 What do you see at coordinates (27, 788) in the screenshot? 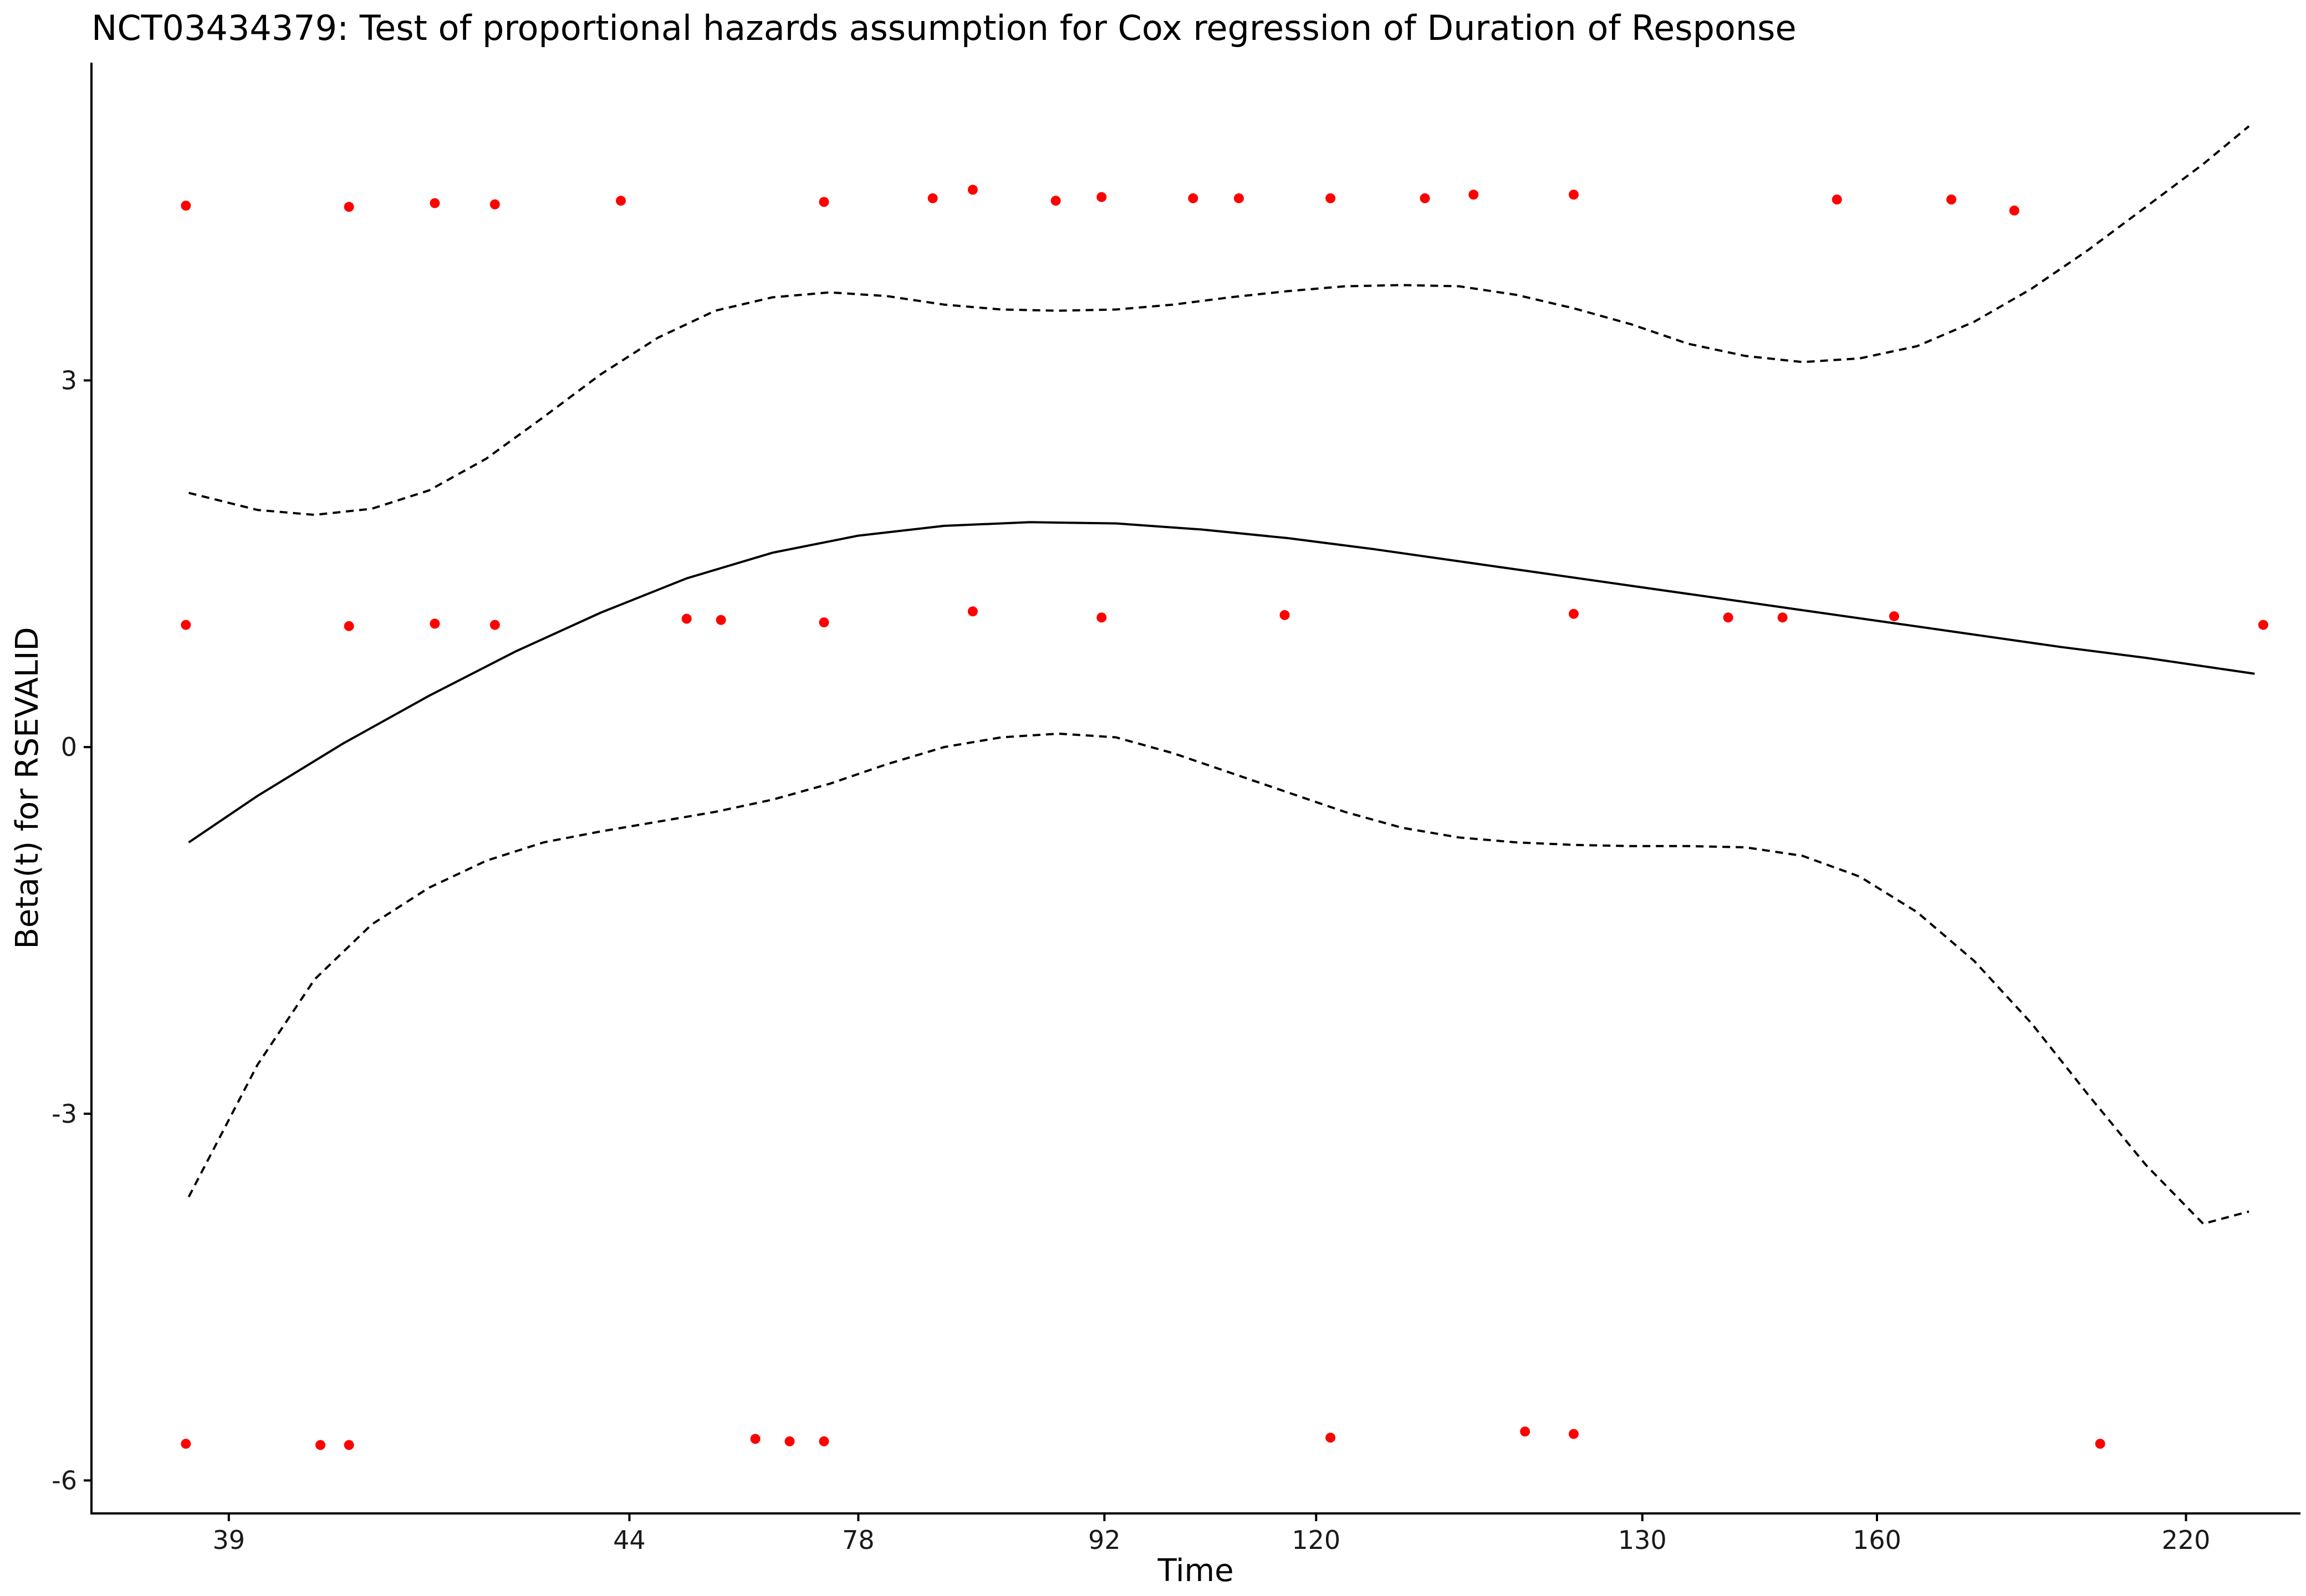
I see `y-axis-label: Beta(t) for RSEVALID` at bounding box center [27, 788].